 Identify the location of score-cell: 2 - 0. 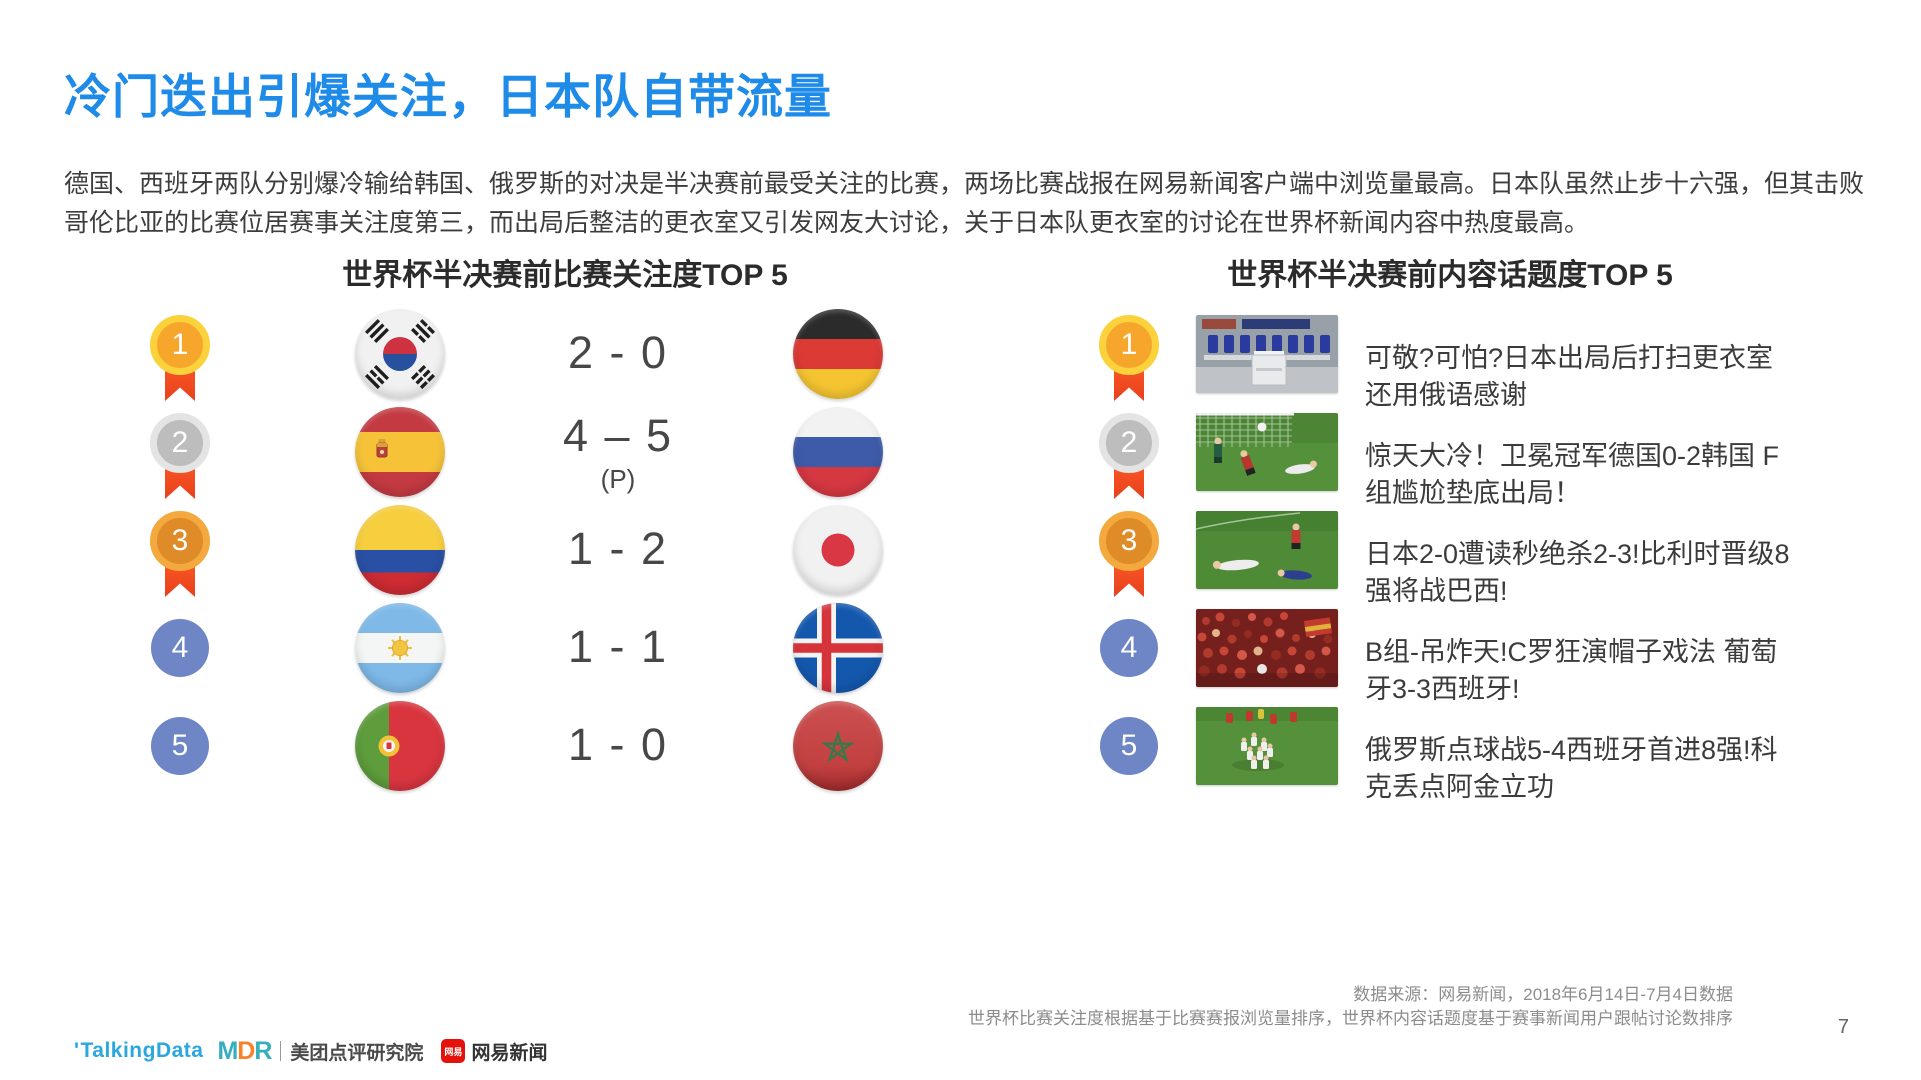
(618, 354).